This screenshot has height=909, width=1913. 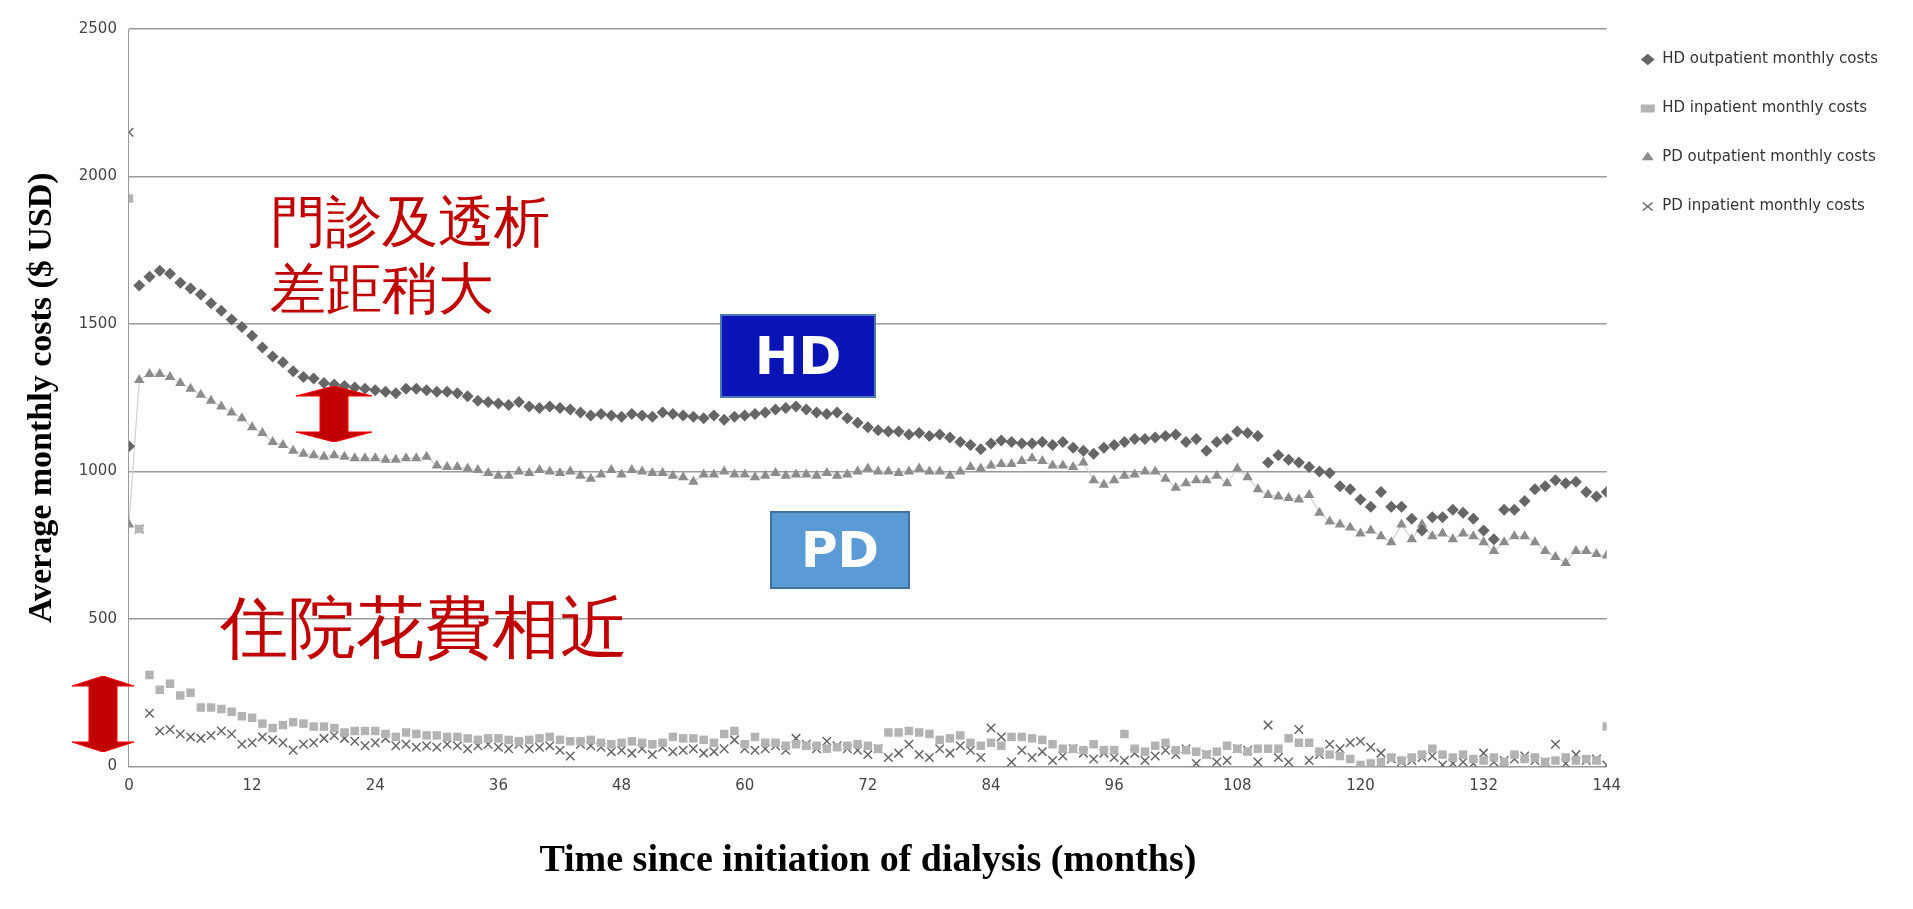 I want to click on x-tick-label: 84, so click(x=991, y=785).